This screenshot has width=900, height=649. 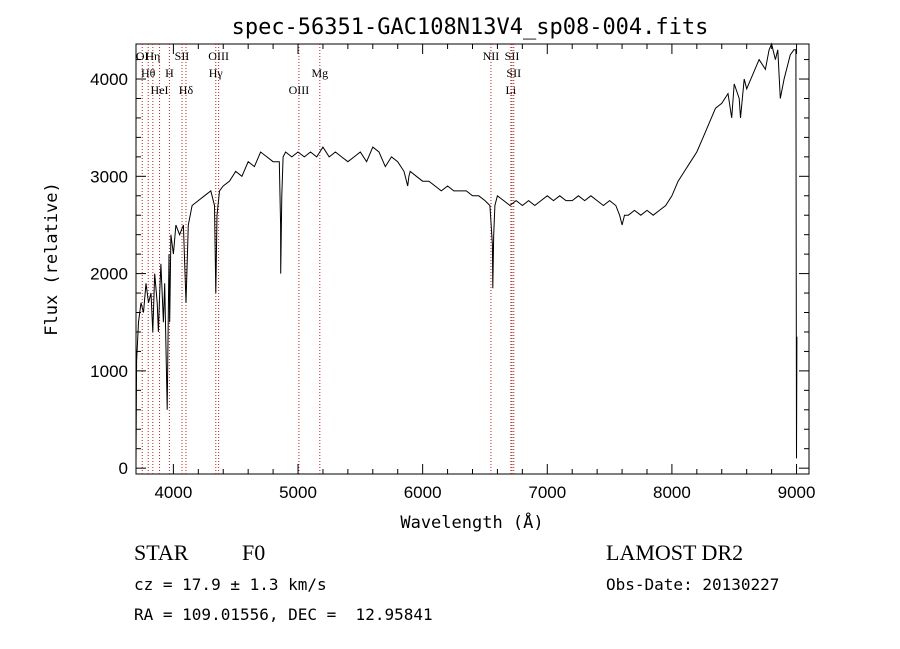 What do you see at coordinates (216, 73) in the screenshot?
I see `line-marker-label: Hγ` at bounding box center [216, 73].